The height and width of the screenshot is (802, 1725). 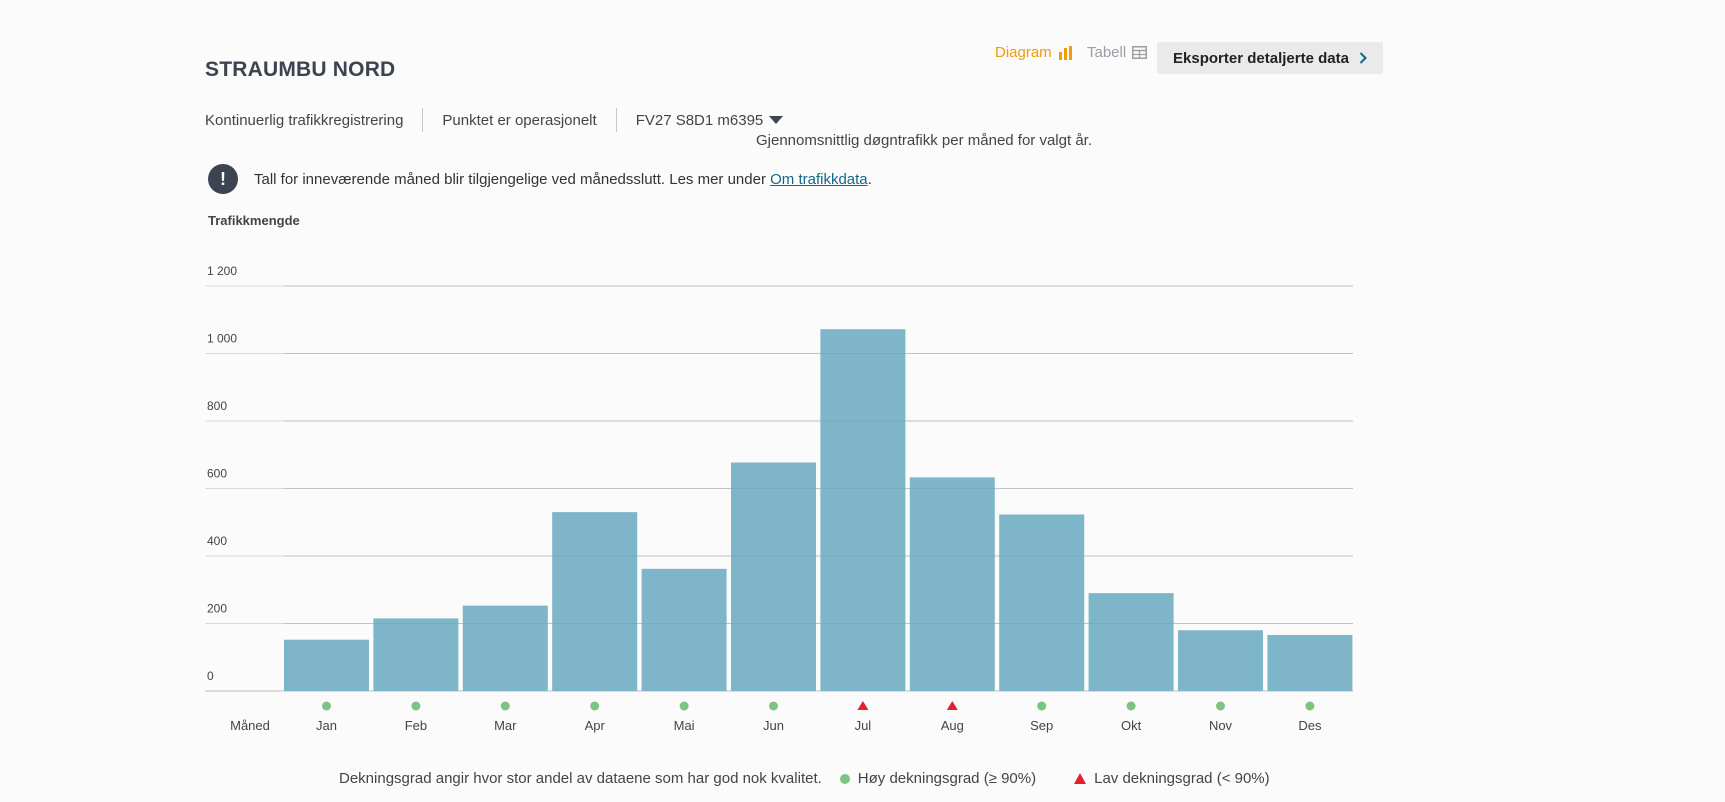 What do you see at coordinates (223, 179) in the screenshot?
I see `exclamation-icon: !` at bounding box center [223, 179].